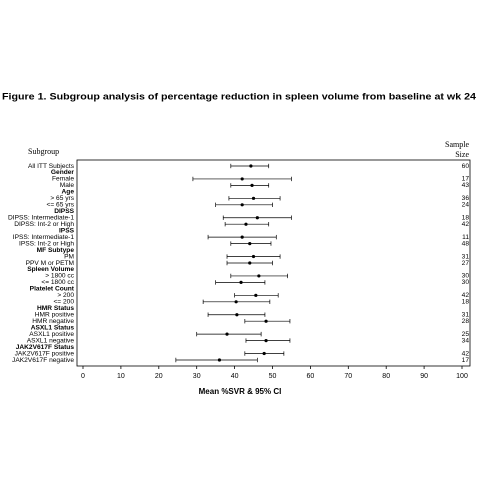 Image resolution: width=480 pixels, height=485 pixels. I want to click on sample-size: 60, so click(466, 166).